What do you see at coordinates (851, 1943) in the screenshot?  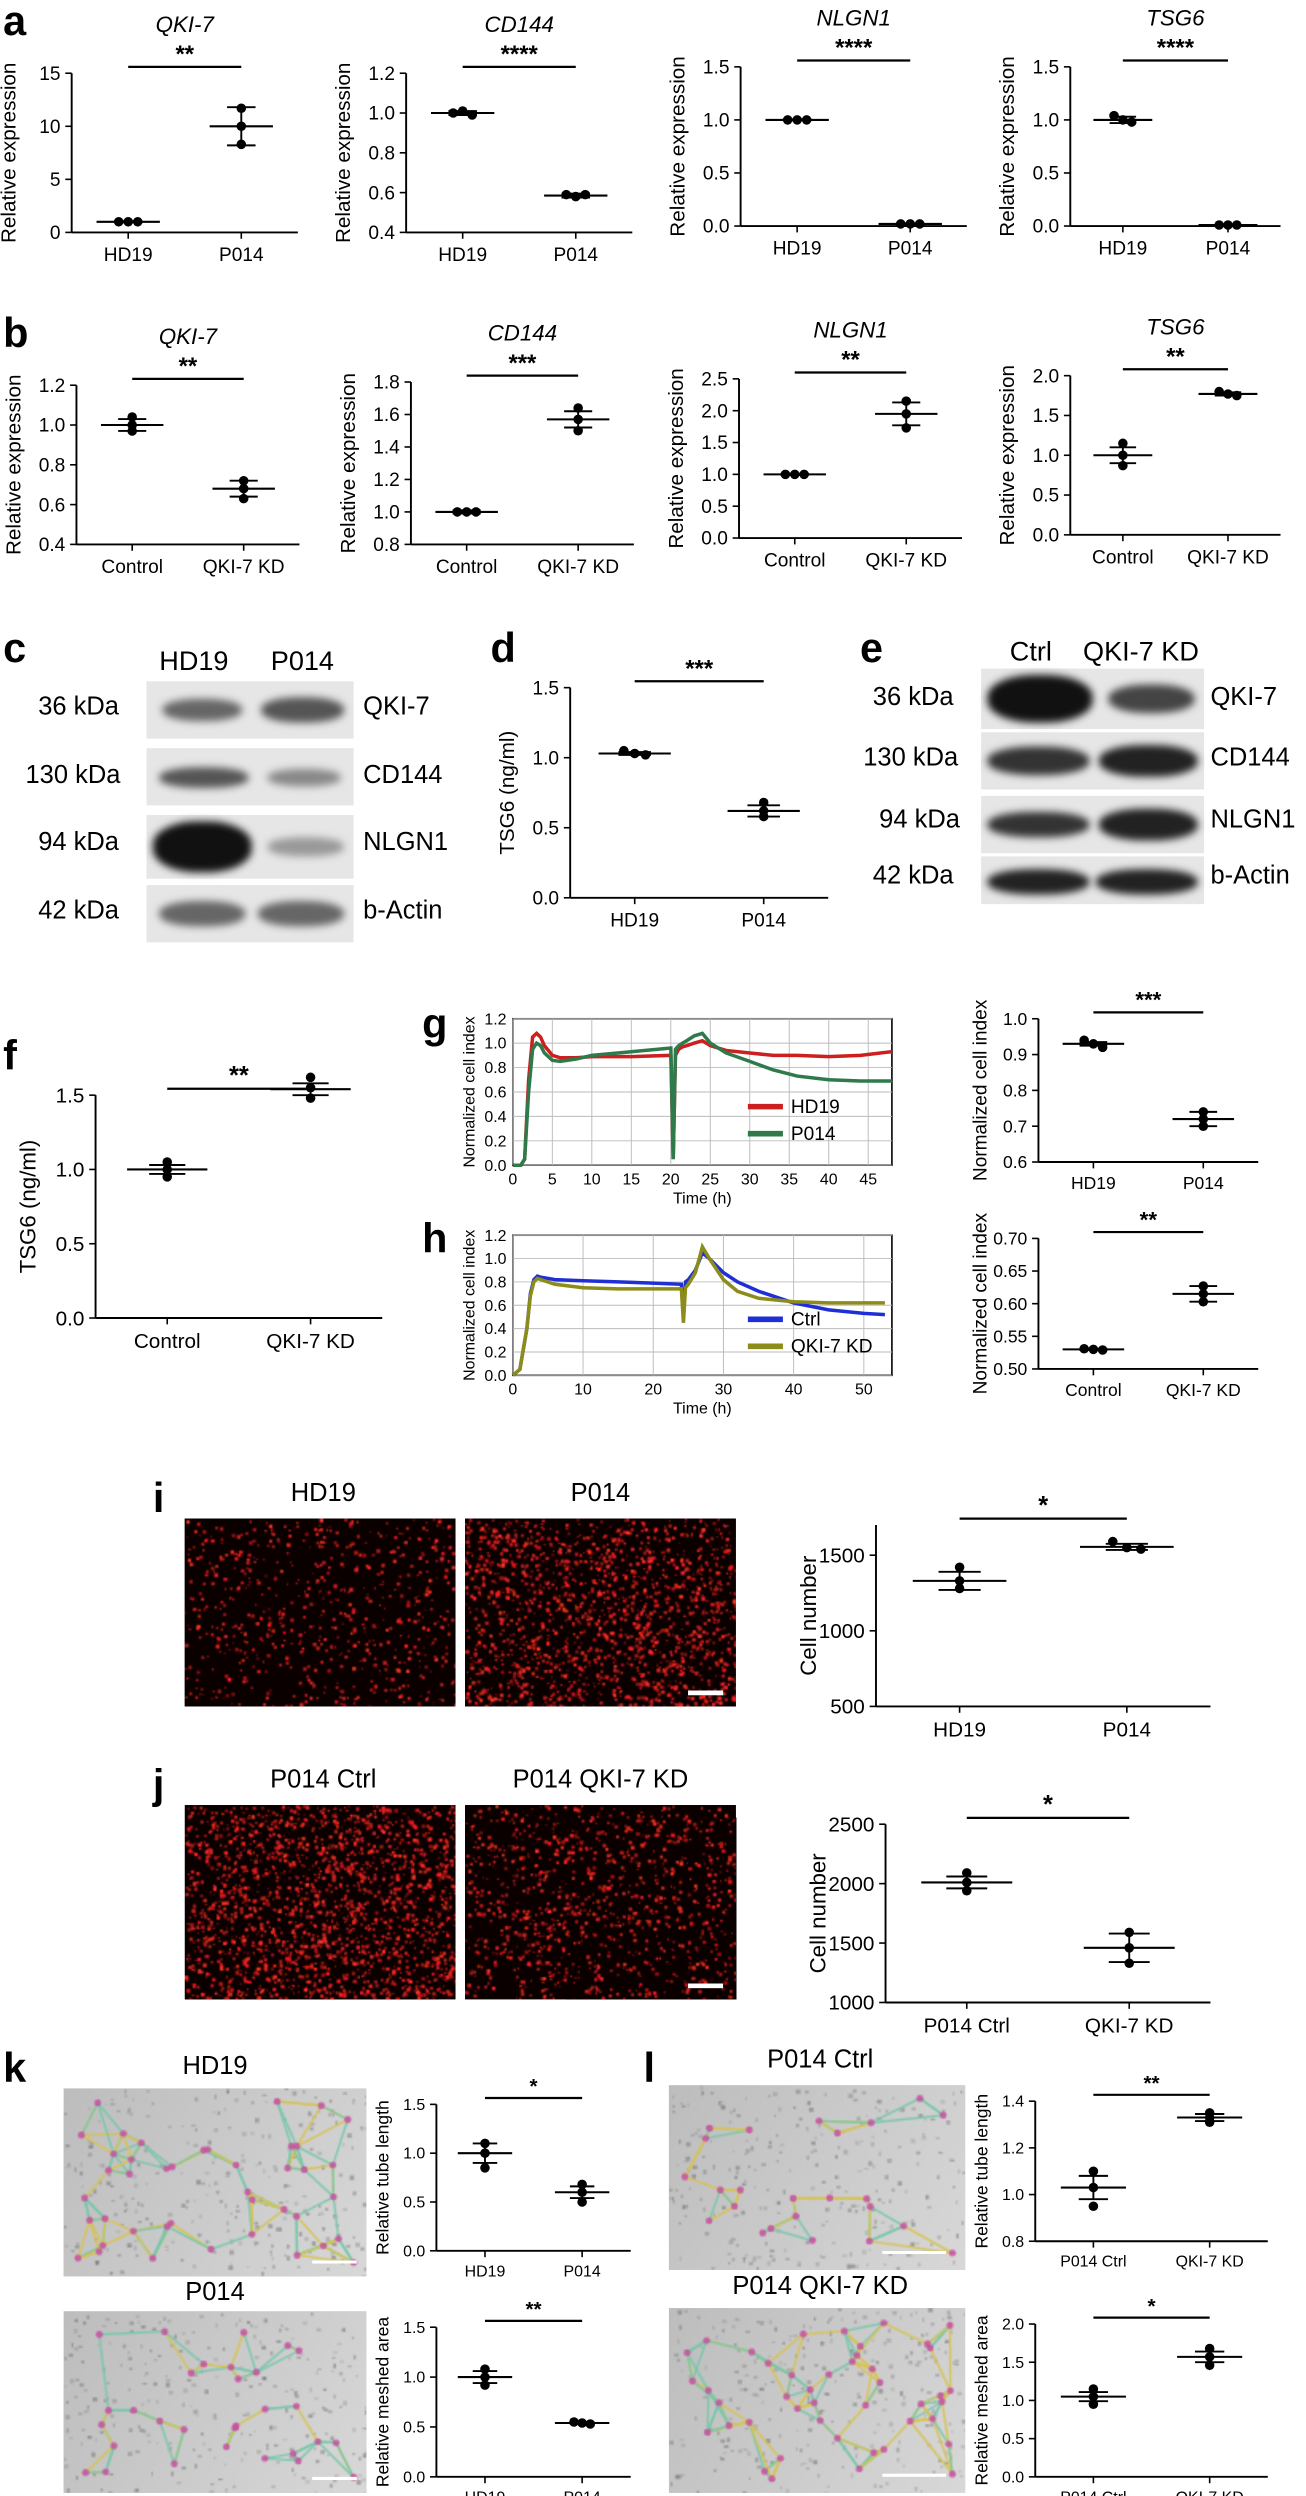 I see `y-tick-label: 1500` at bounding box center [851, 1943].